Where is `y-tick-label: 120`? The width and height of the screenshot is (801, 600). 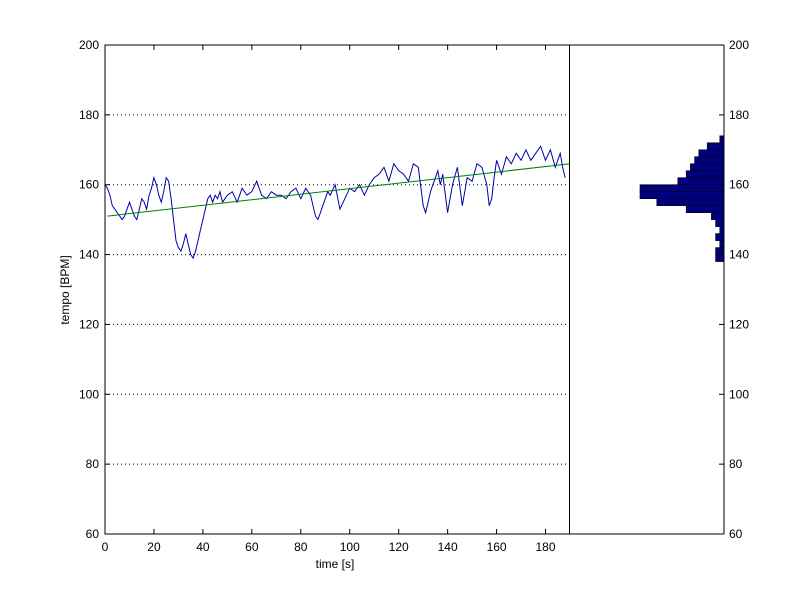
y-tick-label: 120 is located at coordinates (89, 324).